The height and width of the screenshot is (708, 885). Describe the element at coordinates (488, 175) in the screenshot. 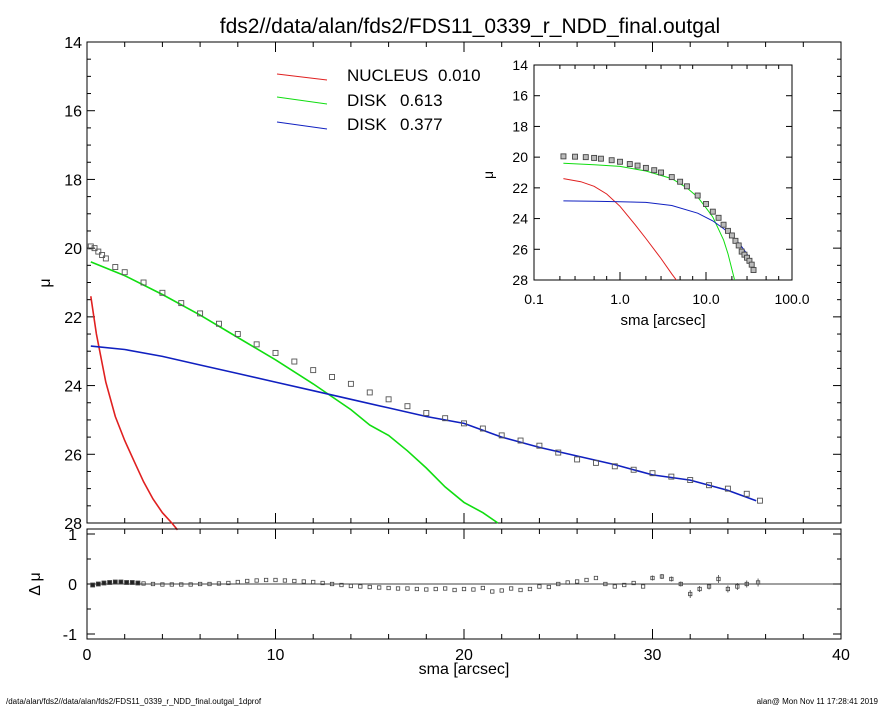

I see `inset-ylabel: μ` at that location.